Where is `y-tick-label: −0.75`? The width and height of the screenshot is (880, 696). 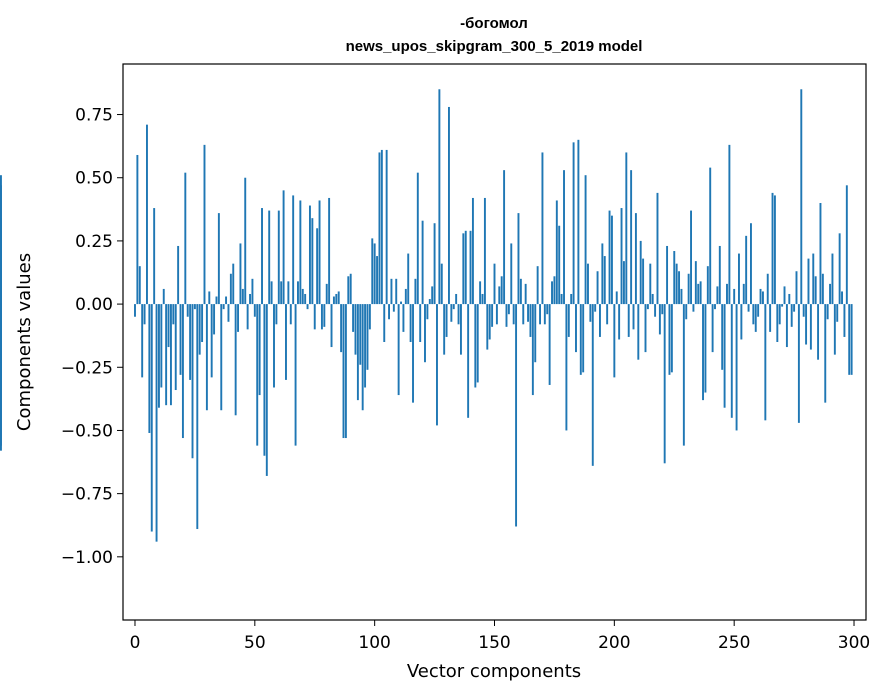 y-tick-label: −0.75 is located at coordinates (87, 495).